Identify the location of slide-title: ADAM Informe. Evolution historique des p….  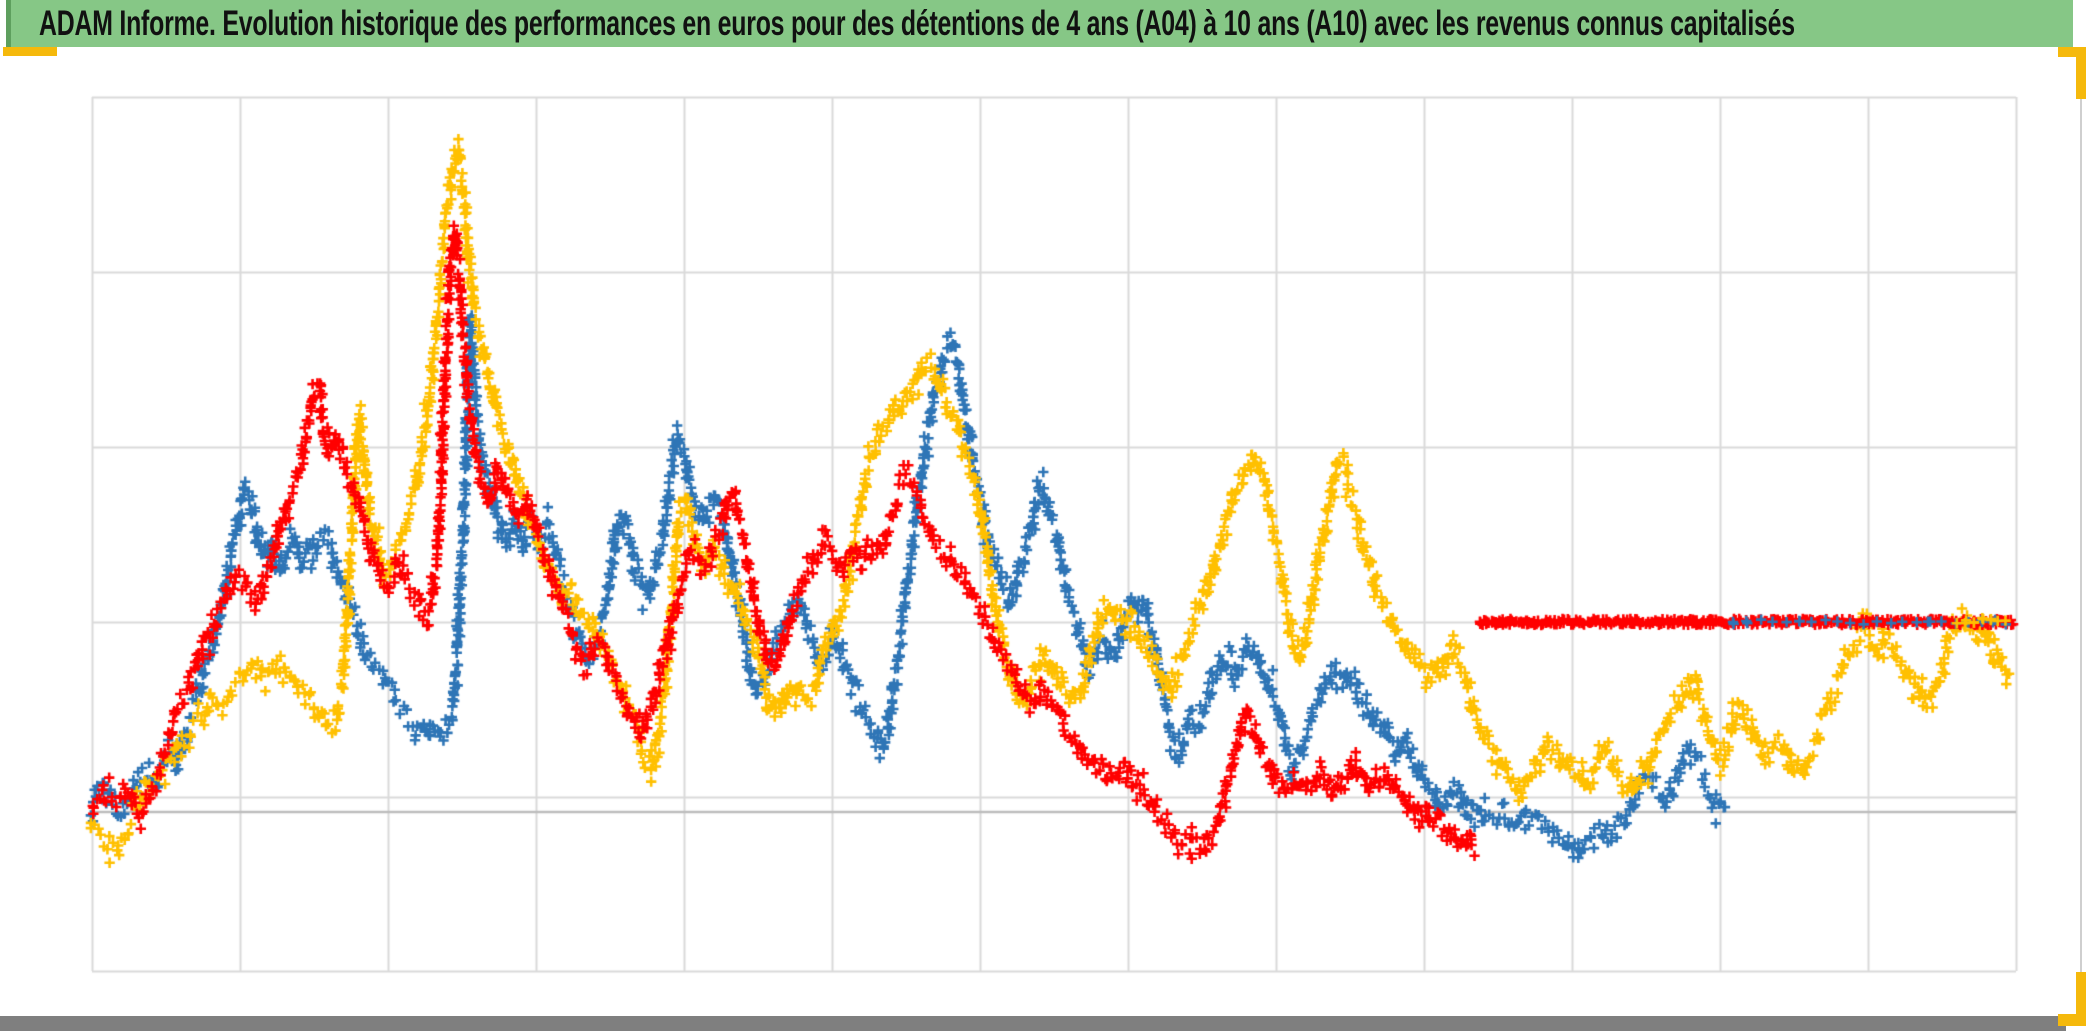
(917, 23).